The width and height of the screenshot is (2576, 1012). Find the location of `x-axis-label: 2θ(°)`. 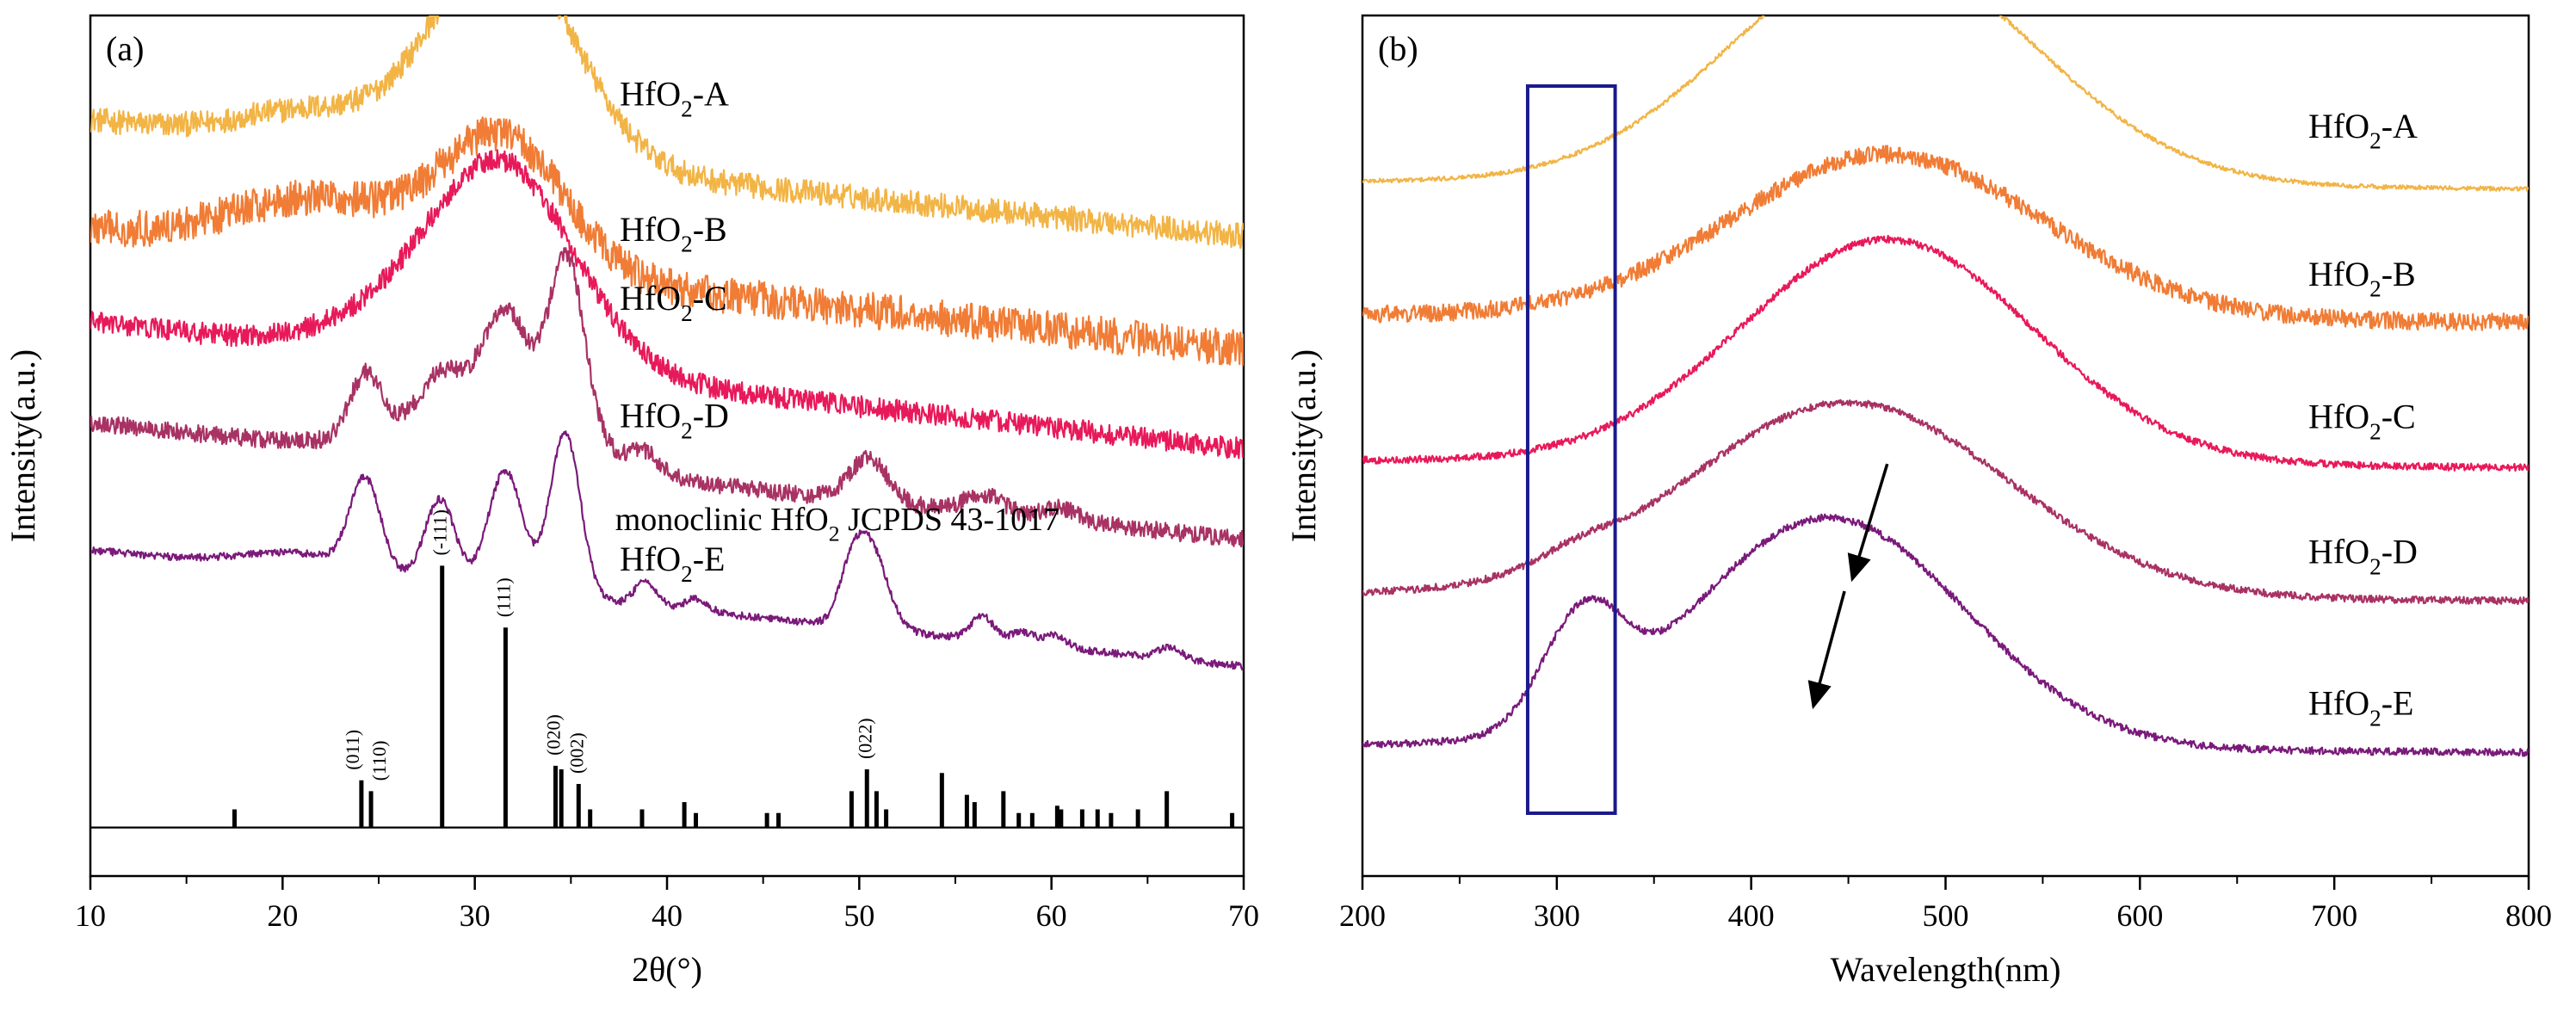

x-axis-label: 2θ(°) is located at coordinates (667, 969).